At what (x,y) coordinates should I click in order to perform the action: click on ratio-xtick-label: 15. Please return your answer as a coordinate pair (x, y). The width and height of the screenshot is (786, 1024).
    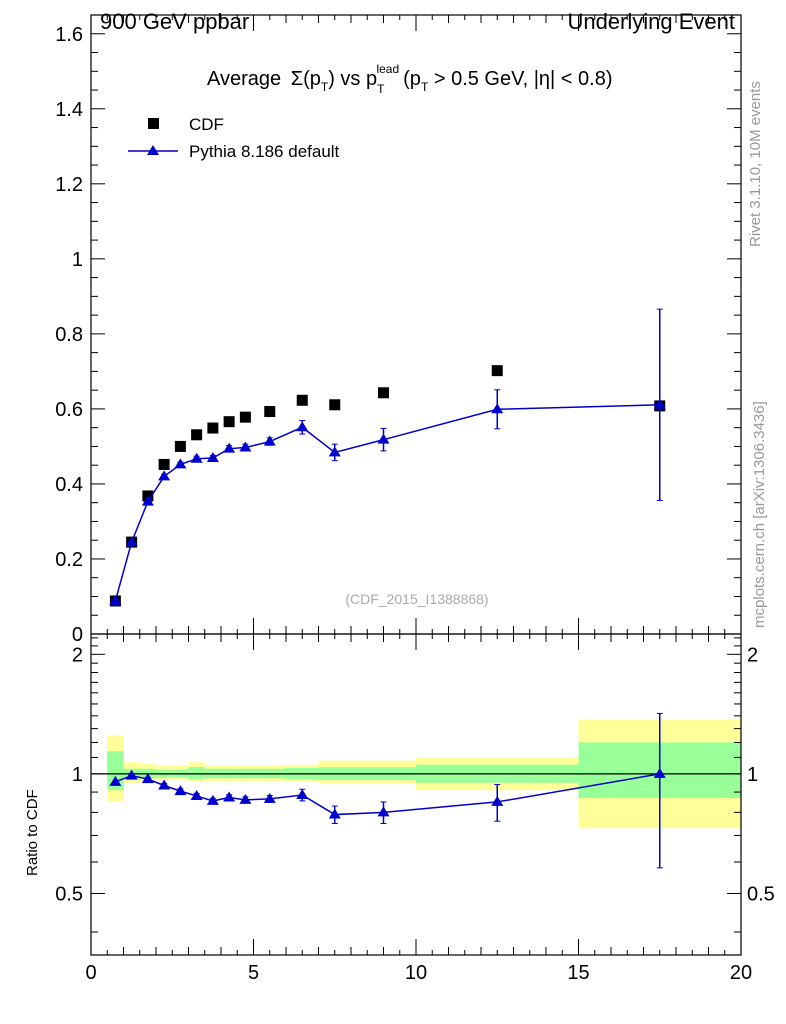
    Looking at the image, I should click on (578, 973).